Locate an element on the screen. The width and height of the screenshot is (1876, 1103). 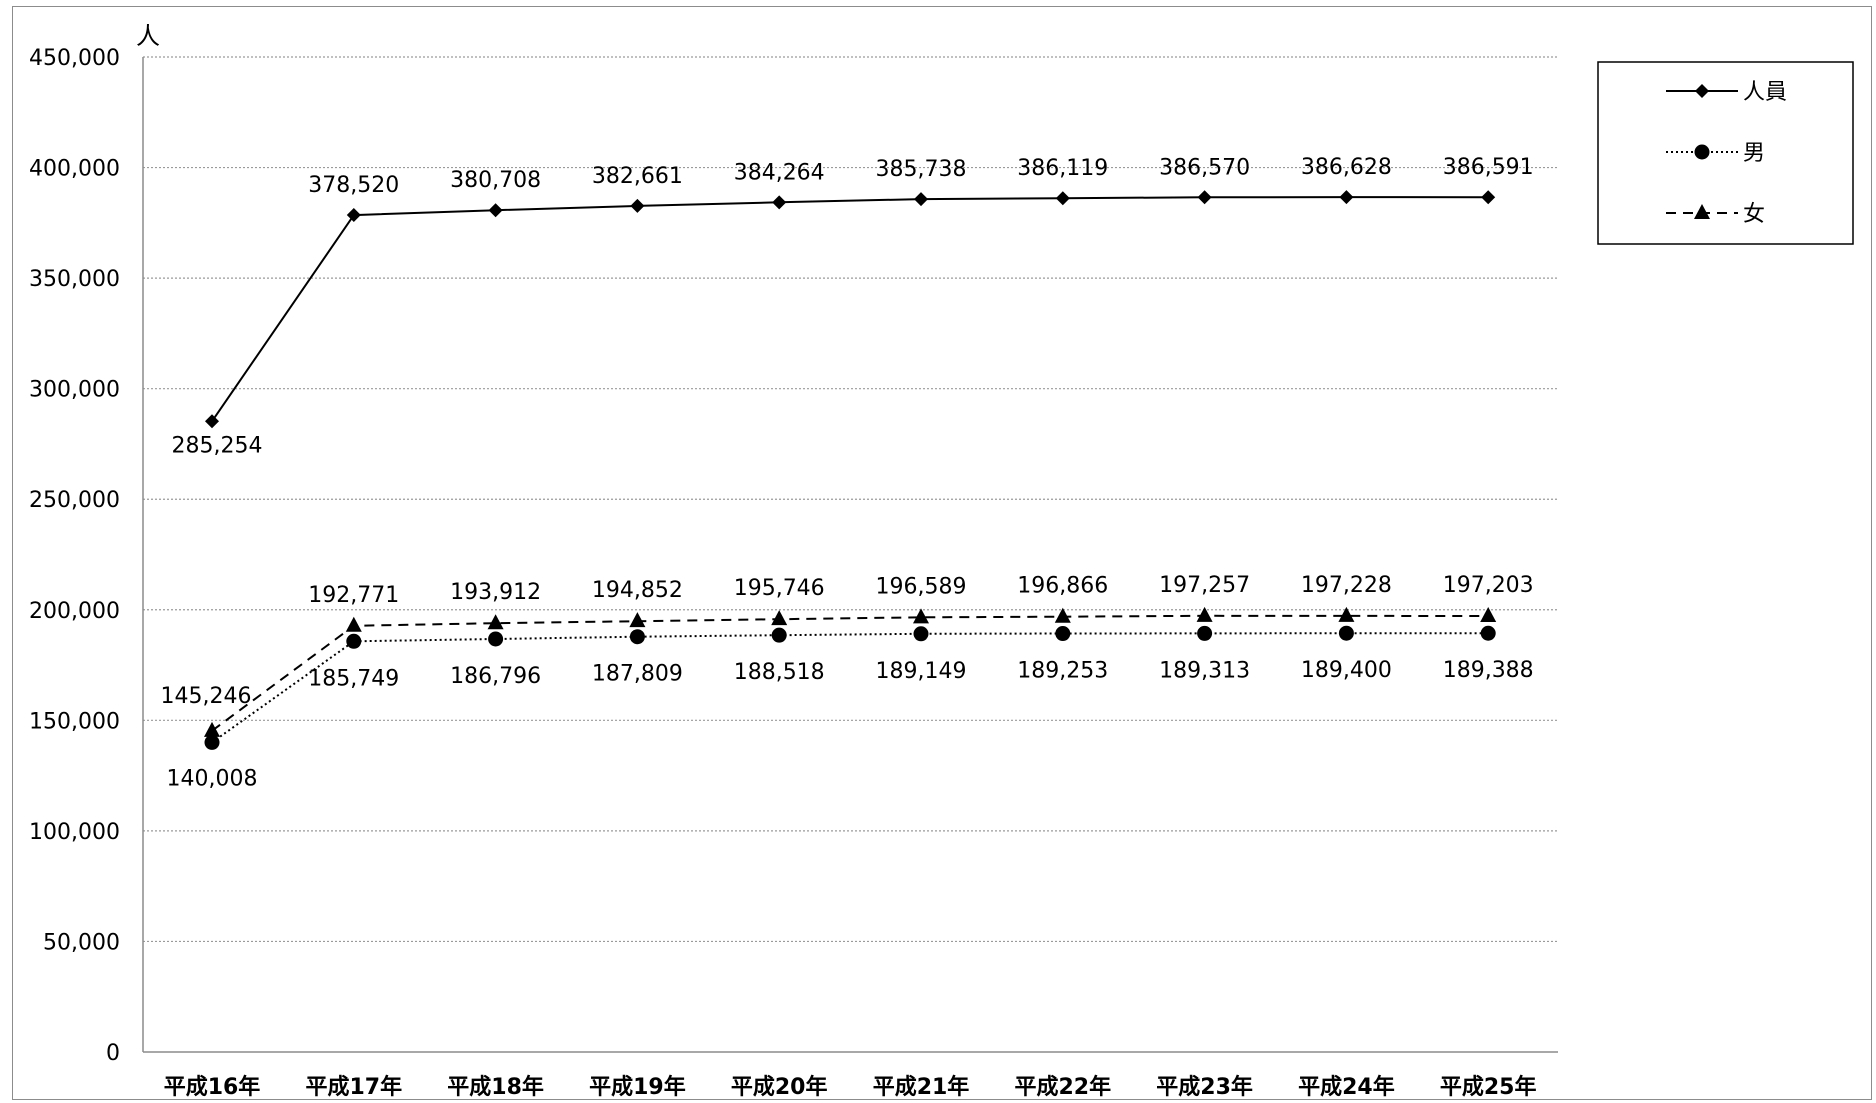
data-label-男: 189,313 is located at coordinates (1204, 670).